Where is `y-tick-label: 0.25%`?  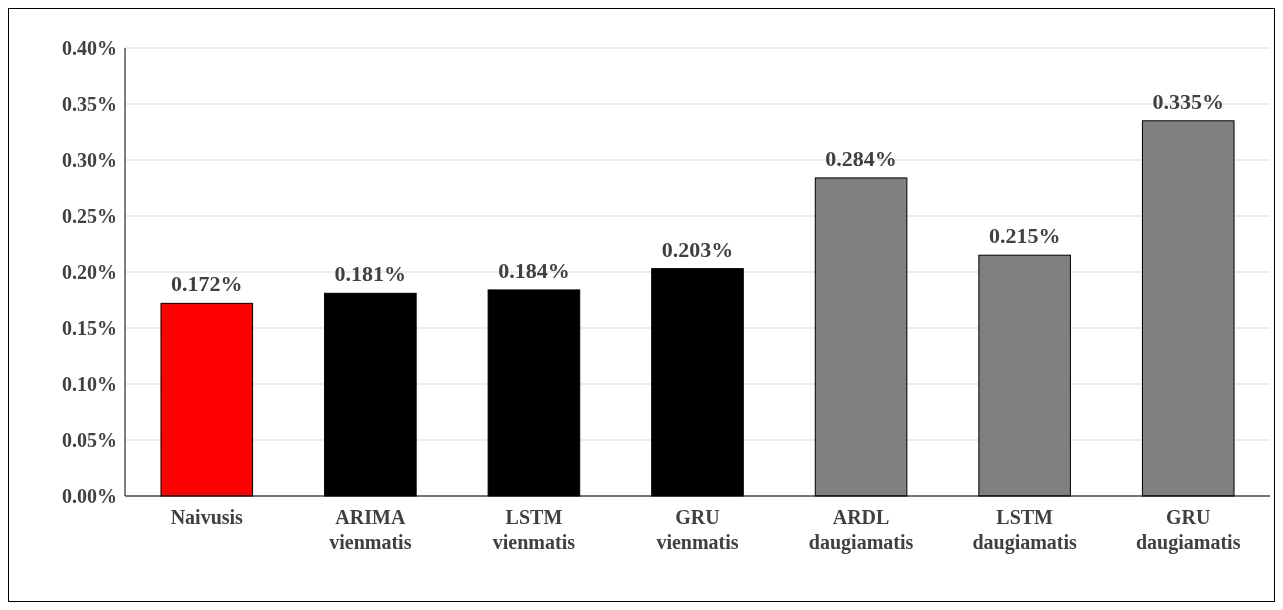
y-tick-label: 0.25% is located at coordinates (89, 216).